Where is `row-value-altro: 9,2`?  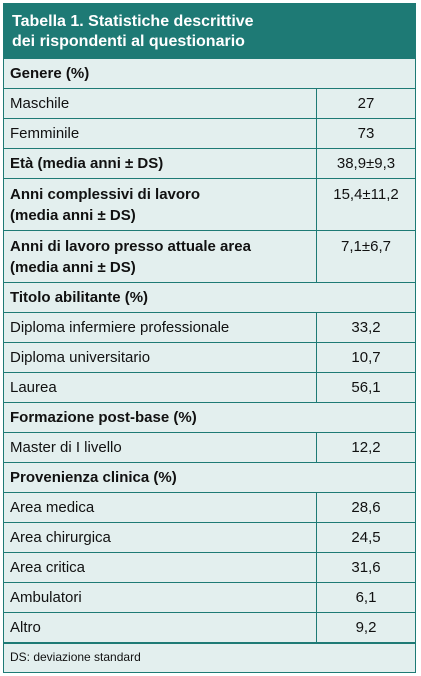
row-value-altro: 9,2 is located at coordinates (365, 627).